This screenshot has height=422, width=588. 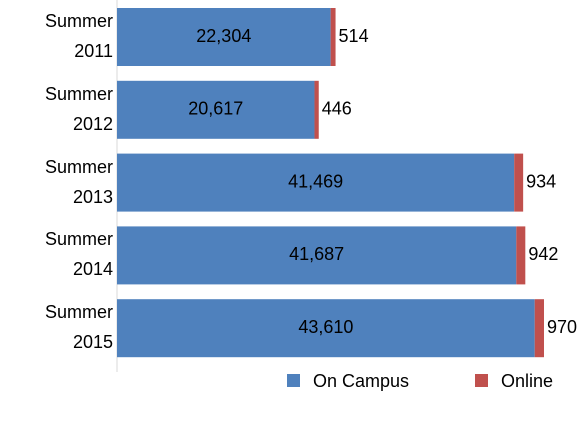 I want to click on value-label: 41,687, so click(x=316, y=254).